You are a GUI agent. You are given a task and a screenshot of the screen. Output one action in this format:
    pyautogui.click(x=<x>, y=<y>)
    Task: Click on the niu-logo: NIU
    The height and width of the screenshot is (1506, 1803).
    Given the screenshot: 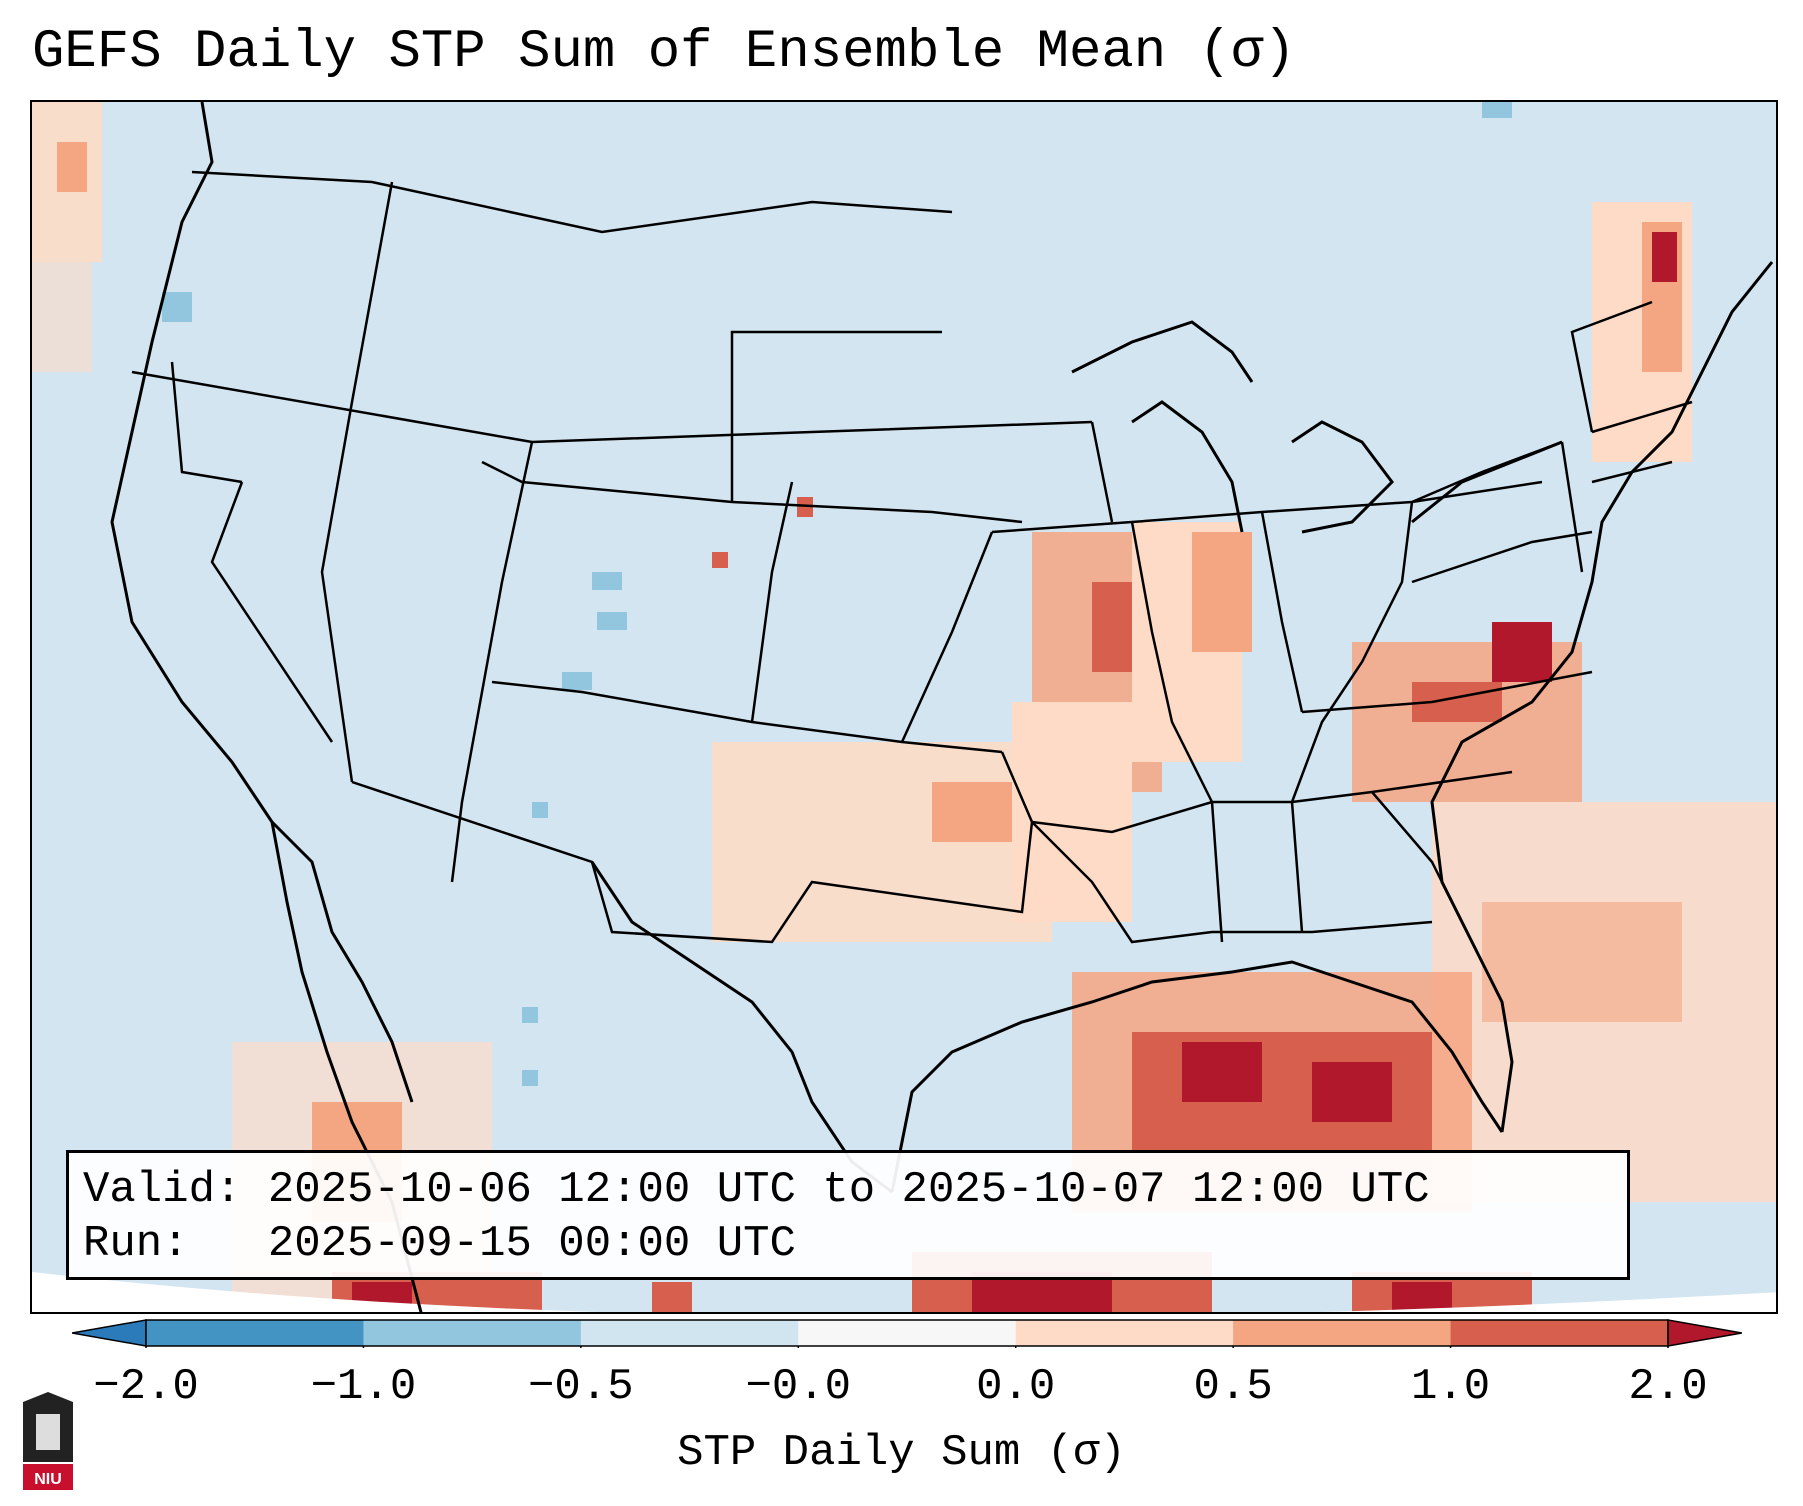 What is the action you would take?
    pyautogui.click(x=48, y=1441)
    